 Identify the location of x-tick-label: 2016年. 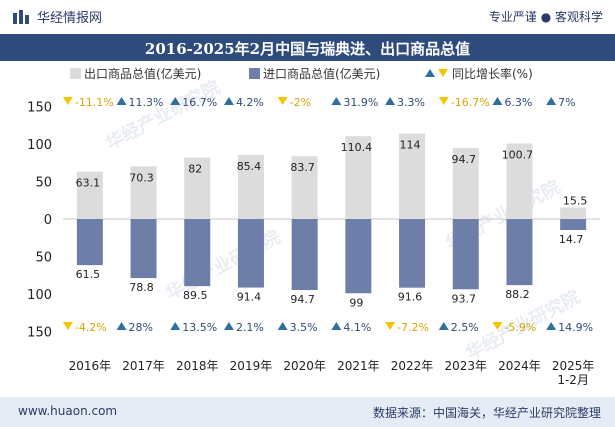
(90, 366).